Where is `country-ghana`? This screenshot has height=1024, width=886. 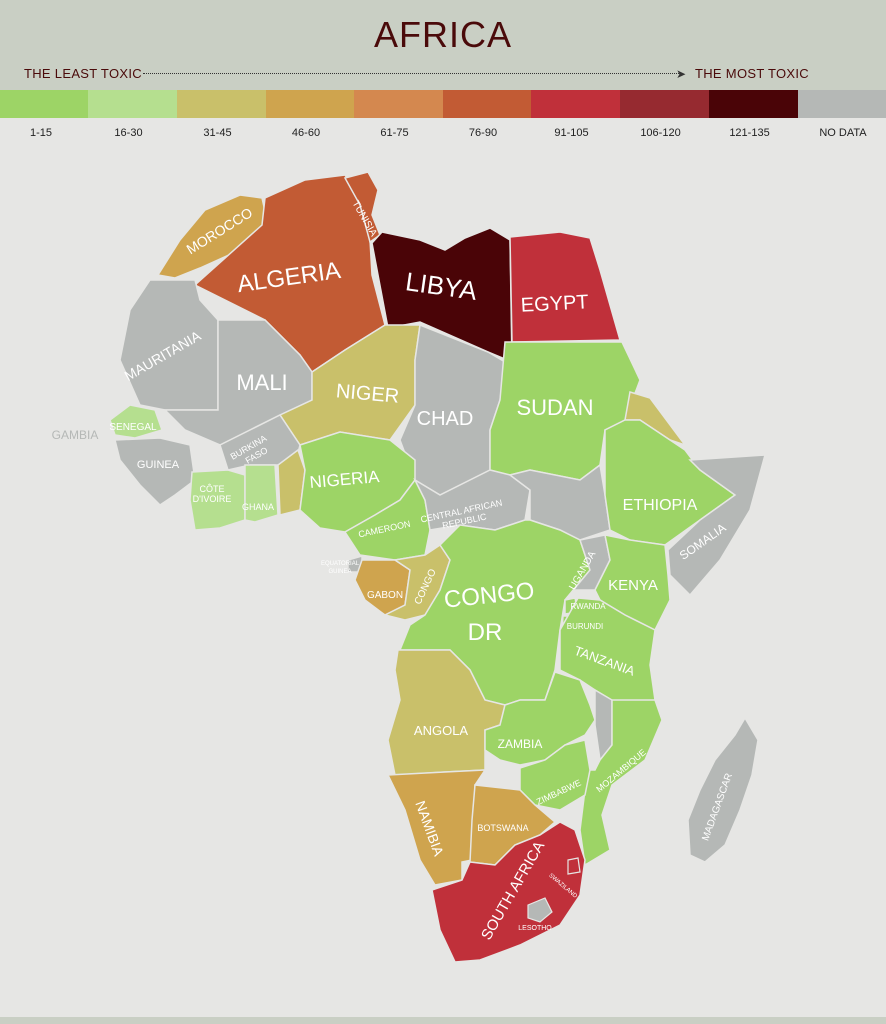 country-ghana is located at coordinates (261, 493).